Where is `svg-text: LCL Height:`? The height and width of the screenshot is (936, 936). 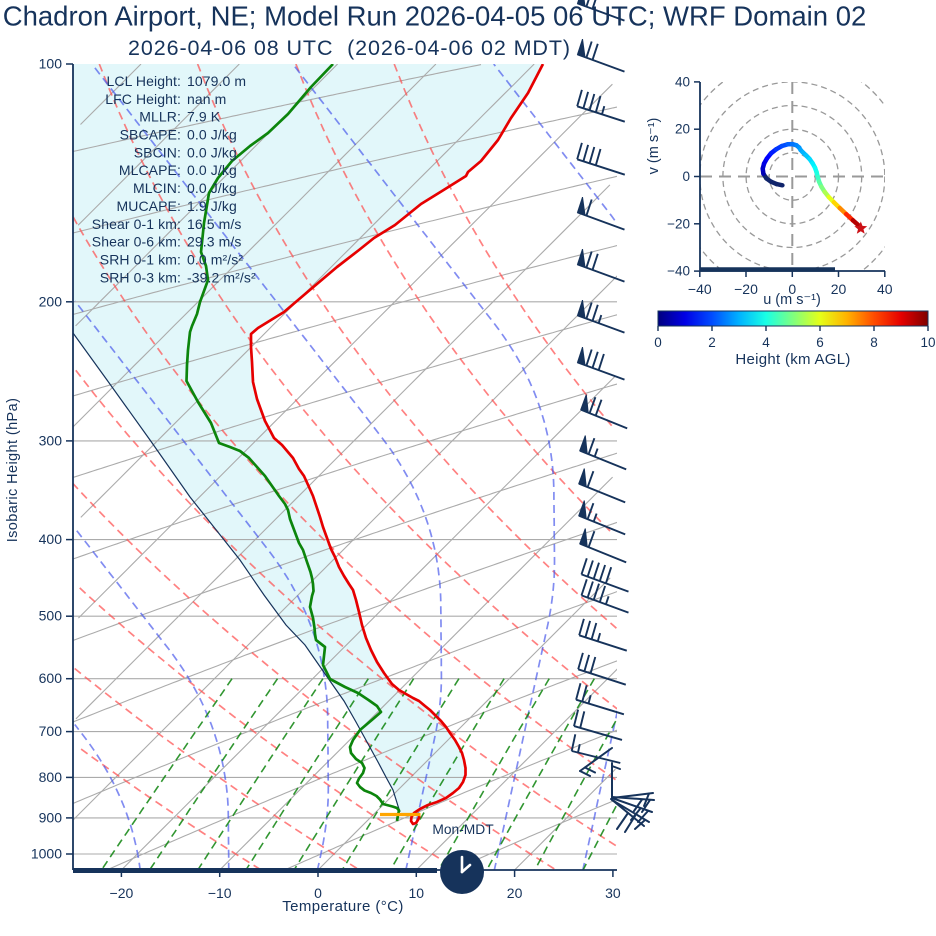 svg-text: LCL Height: is located at coordinates (143, 81).